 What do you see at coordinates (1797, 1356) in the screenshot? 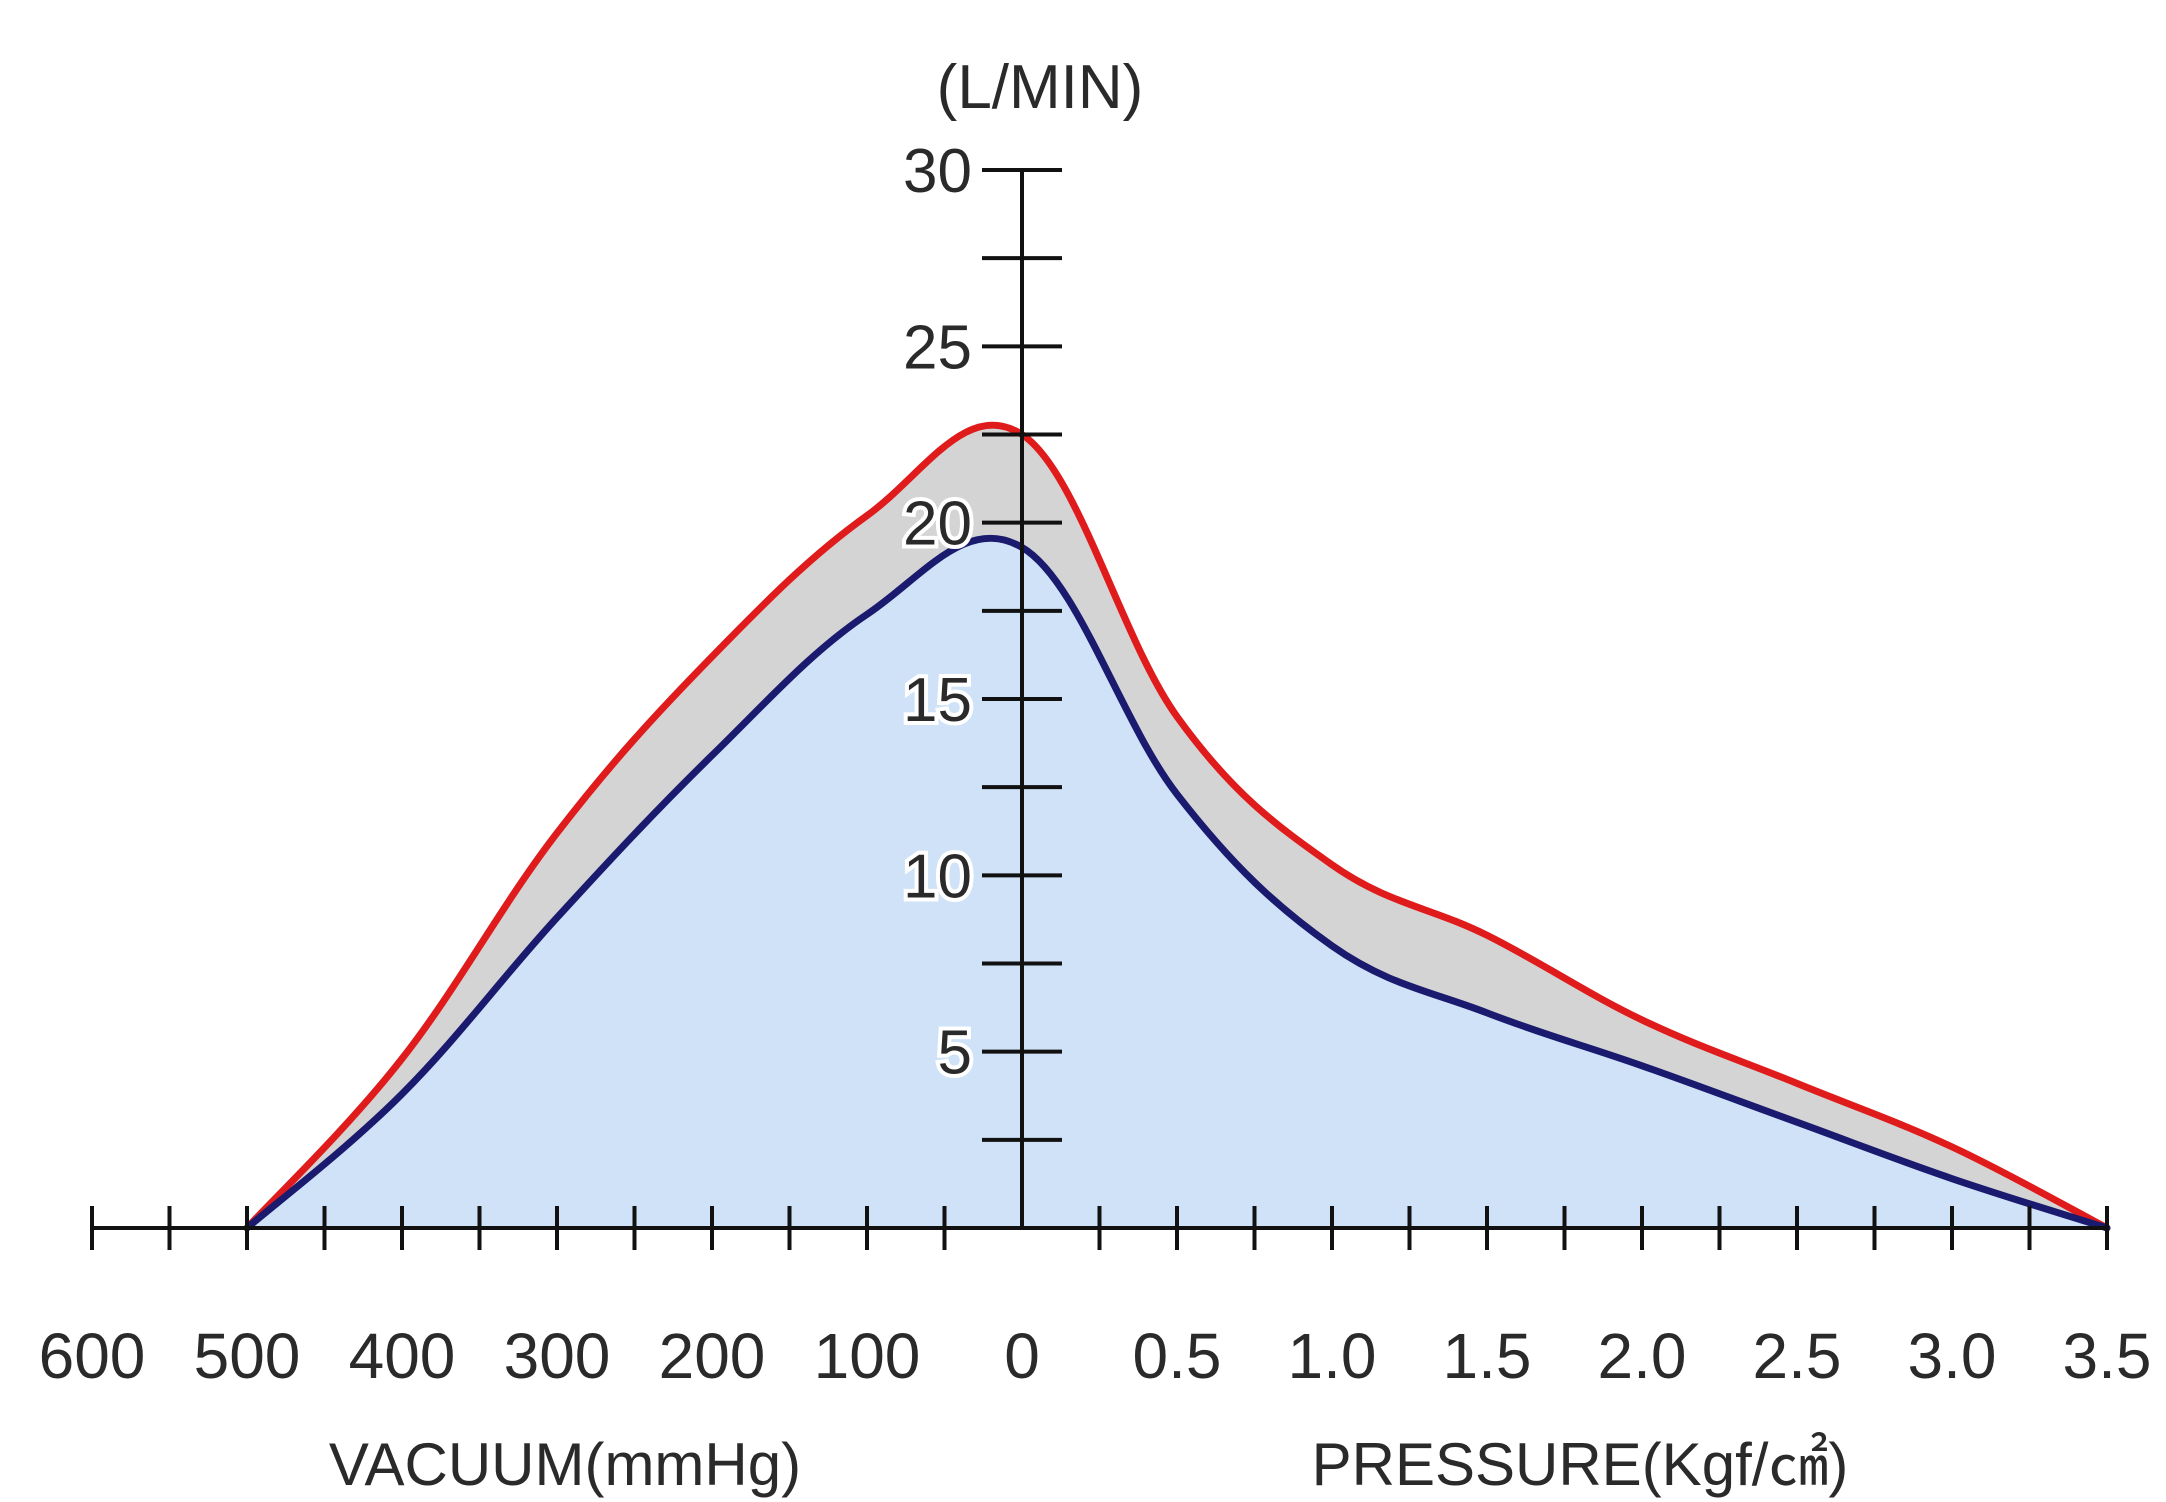
I see `pressure-tick-label: 2.5` at bounding box center [1797, 1356].